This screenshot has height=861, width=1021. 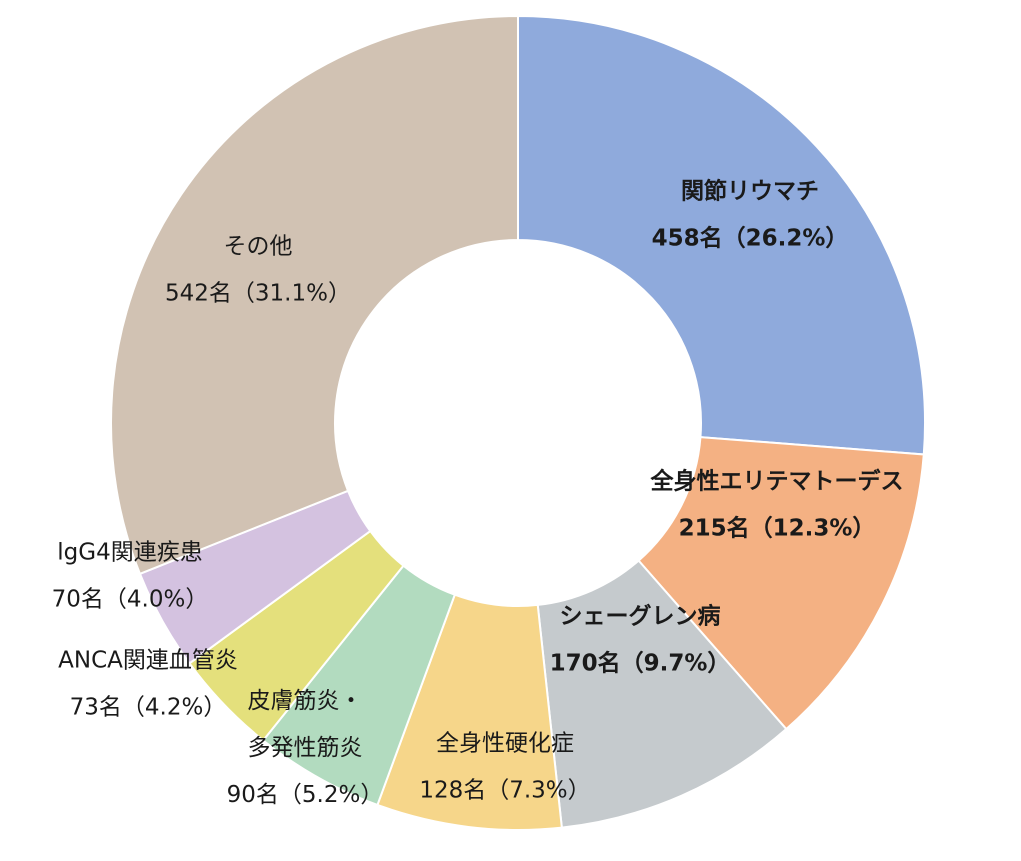 I want to click on slice-label: 関節リウマチ, so click(x=750, y=191).